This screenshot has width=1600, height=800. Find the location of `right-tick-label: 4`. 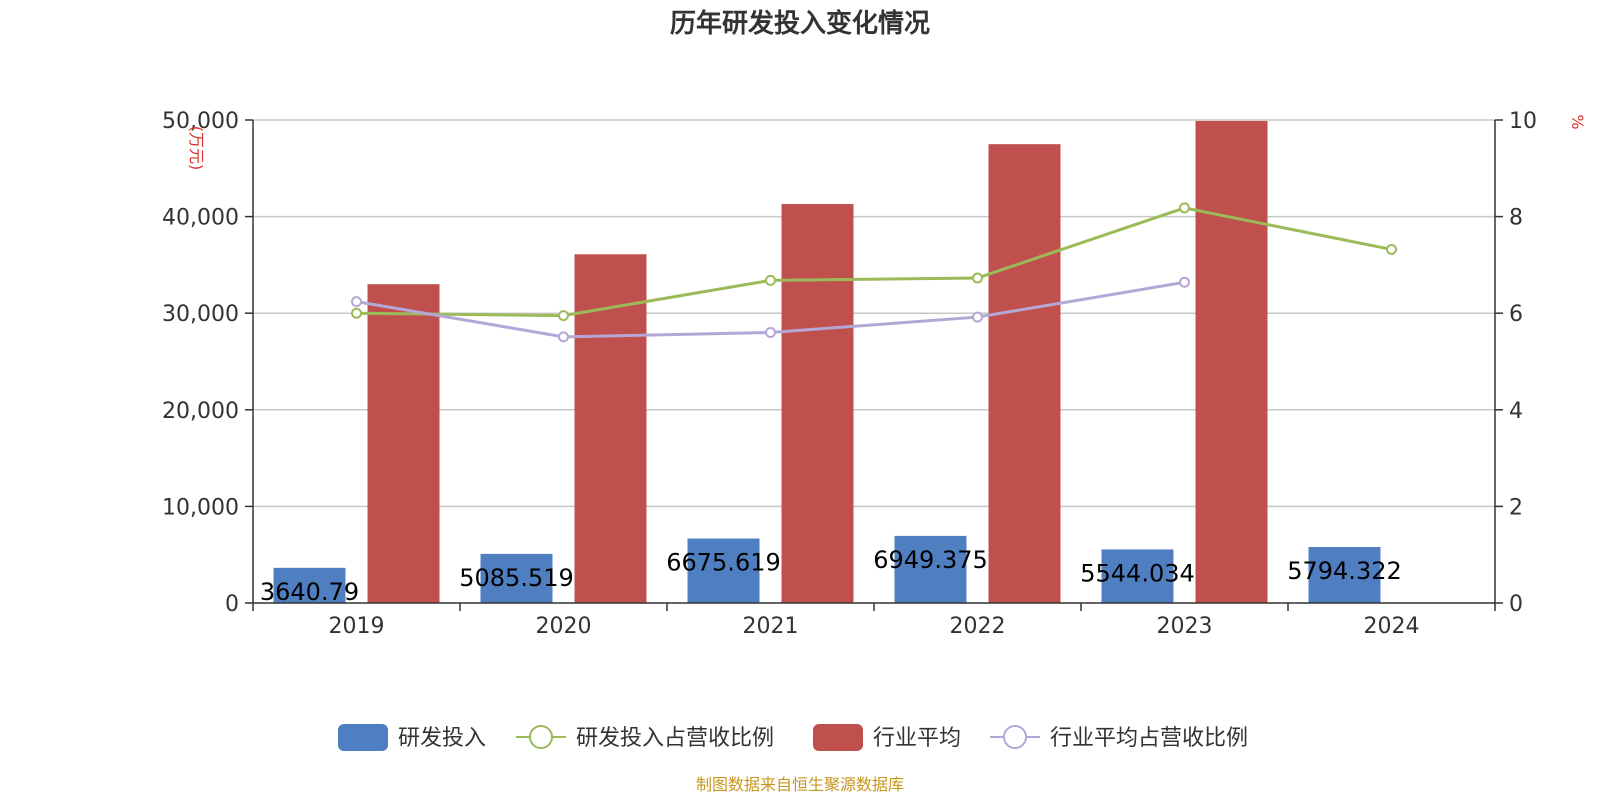

right-tick-label: 4 is located at coordinates (1516, 411).